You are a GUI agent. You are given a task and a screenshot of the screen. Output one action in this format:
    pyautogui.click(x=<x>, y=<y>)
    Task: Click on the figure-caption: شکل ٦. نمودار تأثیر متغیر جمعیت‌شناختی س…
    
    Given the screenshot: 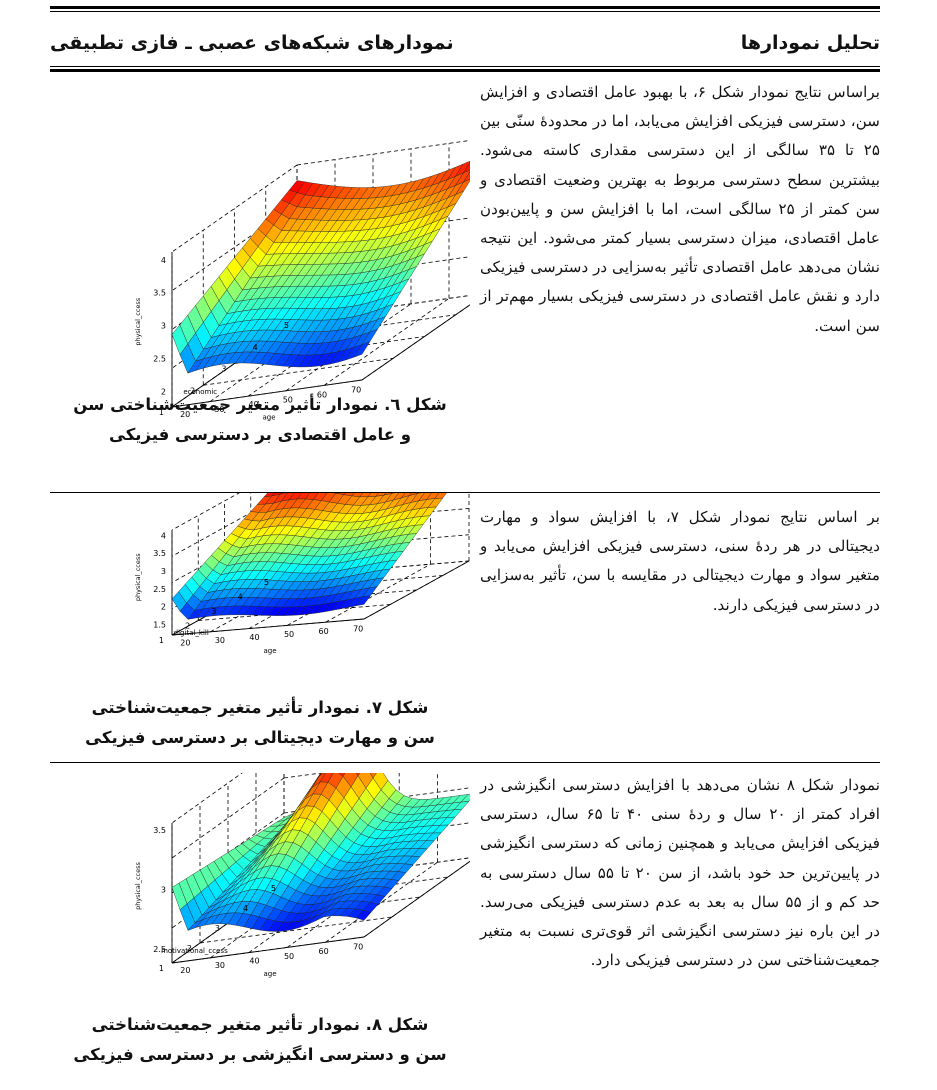 What is the action you would take?
    pyautogui.click(x=260, y=420)
    